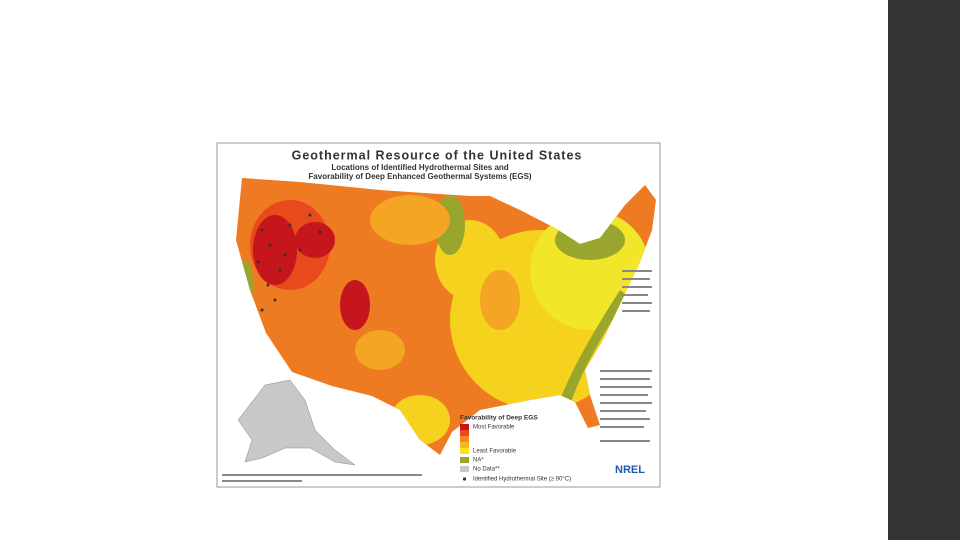  What do you see at coordinates (437, 155) in the screenshot?
I see `map-title: Geothermal Resource of the United States` at bounding box center [437, 155].